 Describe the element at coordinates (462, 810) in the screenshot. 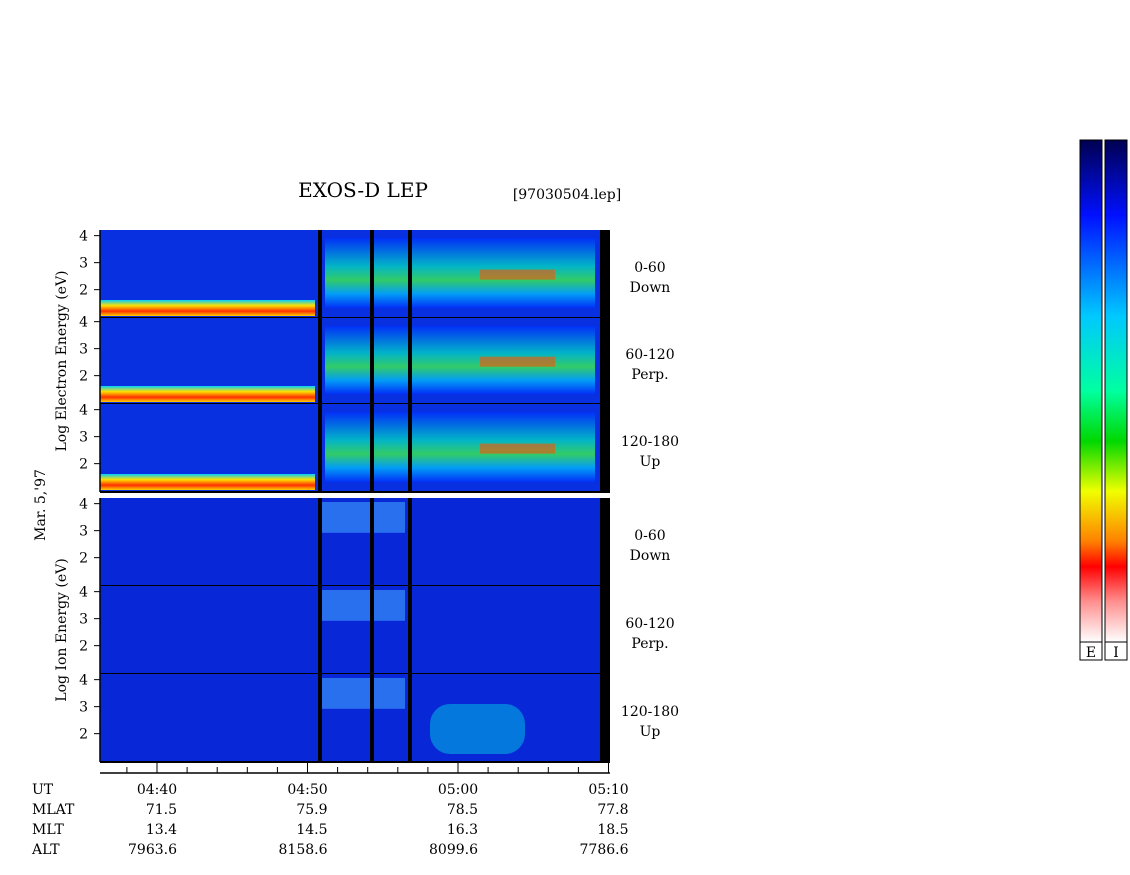

I see `row-value: 78.5` at that location.